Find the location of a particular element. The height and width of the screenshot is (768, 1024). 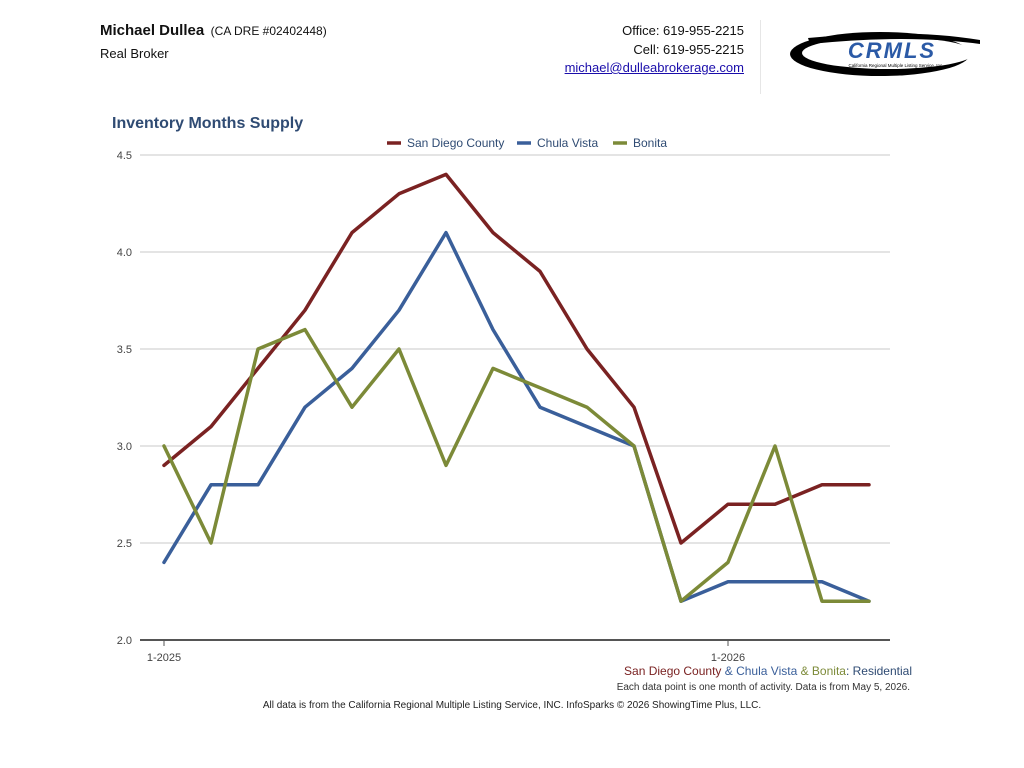

agent-license: (CA DRE #02402448) is located at coordinates (268, 31).